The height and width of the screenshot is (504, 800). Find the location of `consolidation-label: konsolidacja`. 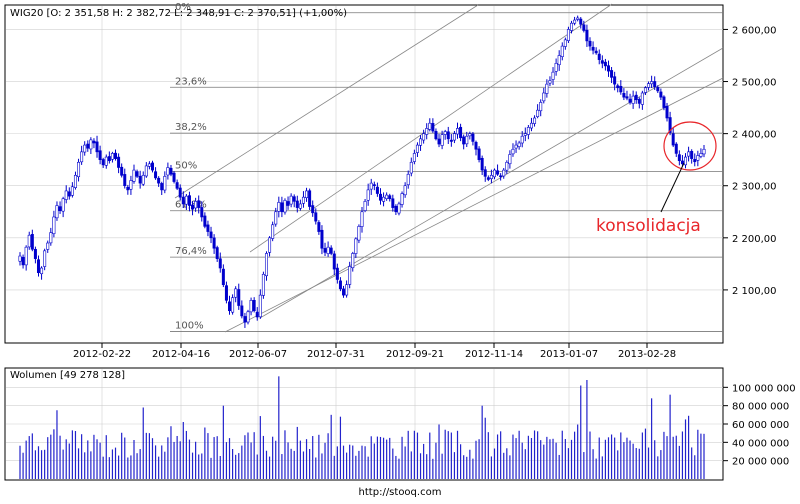

consolidation-label: konsolidacja is located at coordinates (648, 226).